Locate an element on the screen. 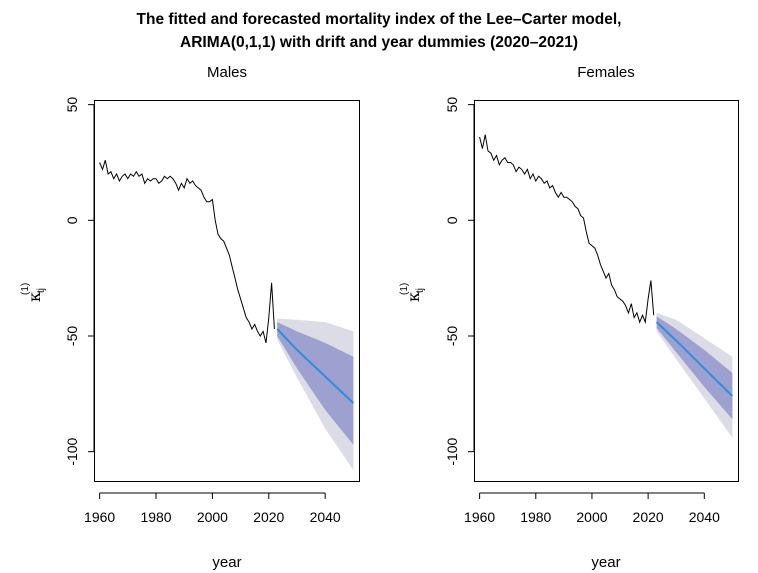 The width and height of the screenshot is (758, 573). forecast-bands-males is located at coordinates (315, 394).